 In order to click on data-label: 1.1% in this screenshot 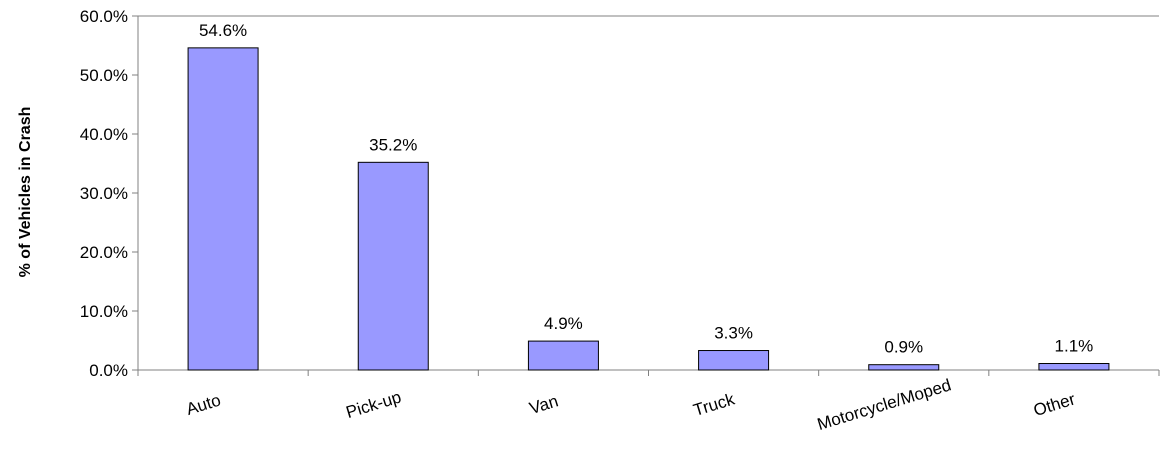, I will do `click(1074, 346)`.